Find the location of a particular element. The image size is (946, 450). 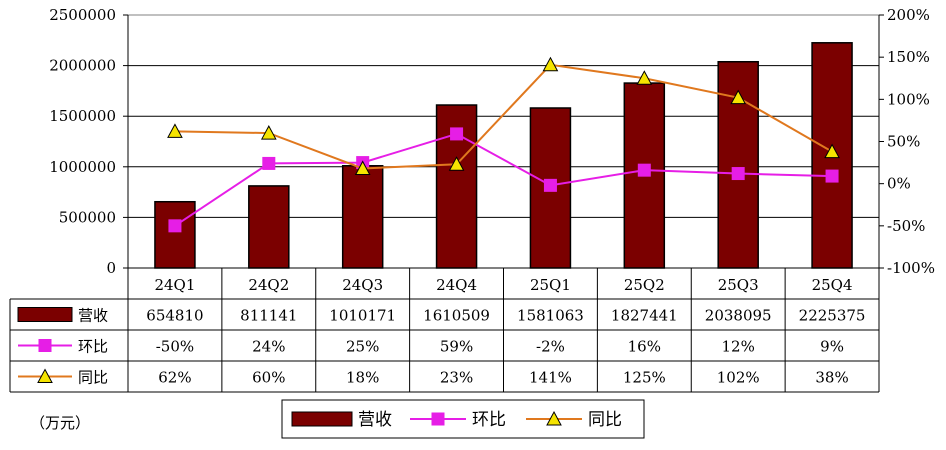

data-label: 141% is located at coordinates (550, 378).